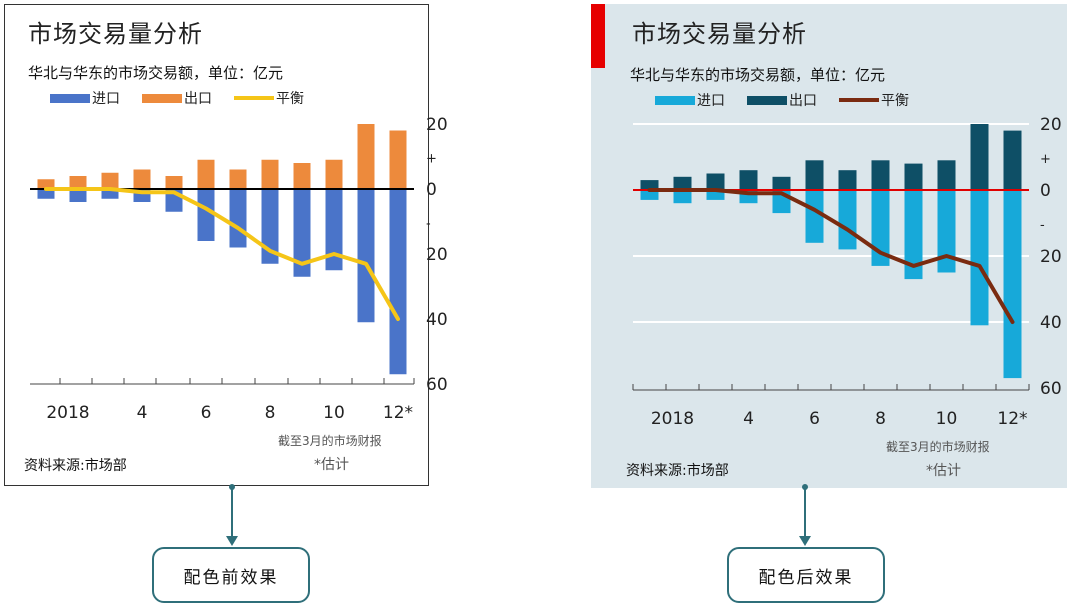  Describe the element at coordinates (222, 254) in the screenshot. I see `series-line-balance` at that location.